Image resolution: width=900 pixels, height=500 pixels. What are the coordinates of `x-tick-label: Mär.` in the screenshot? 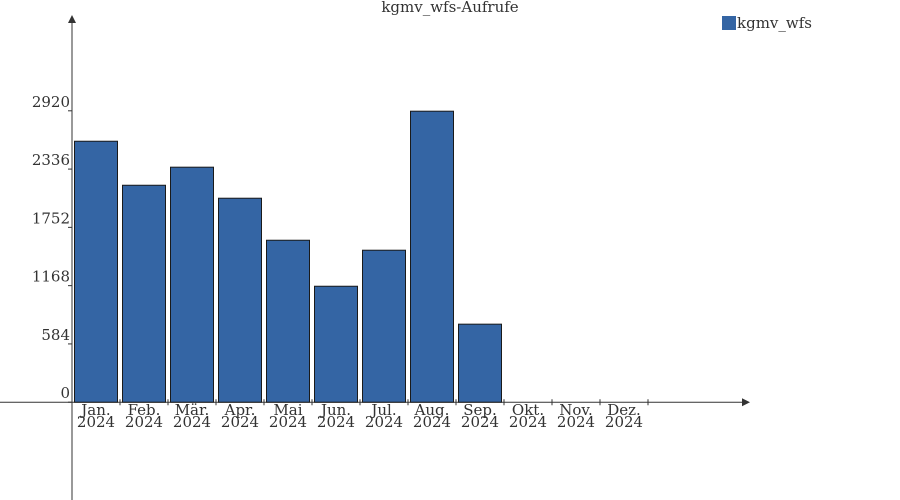 It's located at (192, 410).